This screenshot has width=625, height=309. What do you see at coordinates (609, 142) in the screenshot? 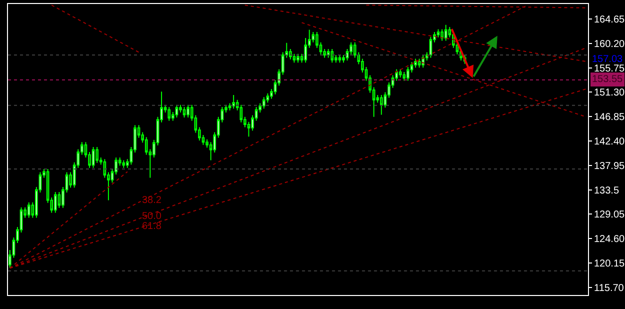
I see `y-tick-label: 142.40` at bounding box center [609, 142].